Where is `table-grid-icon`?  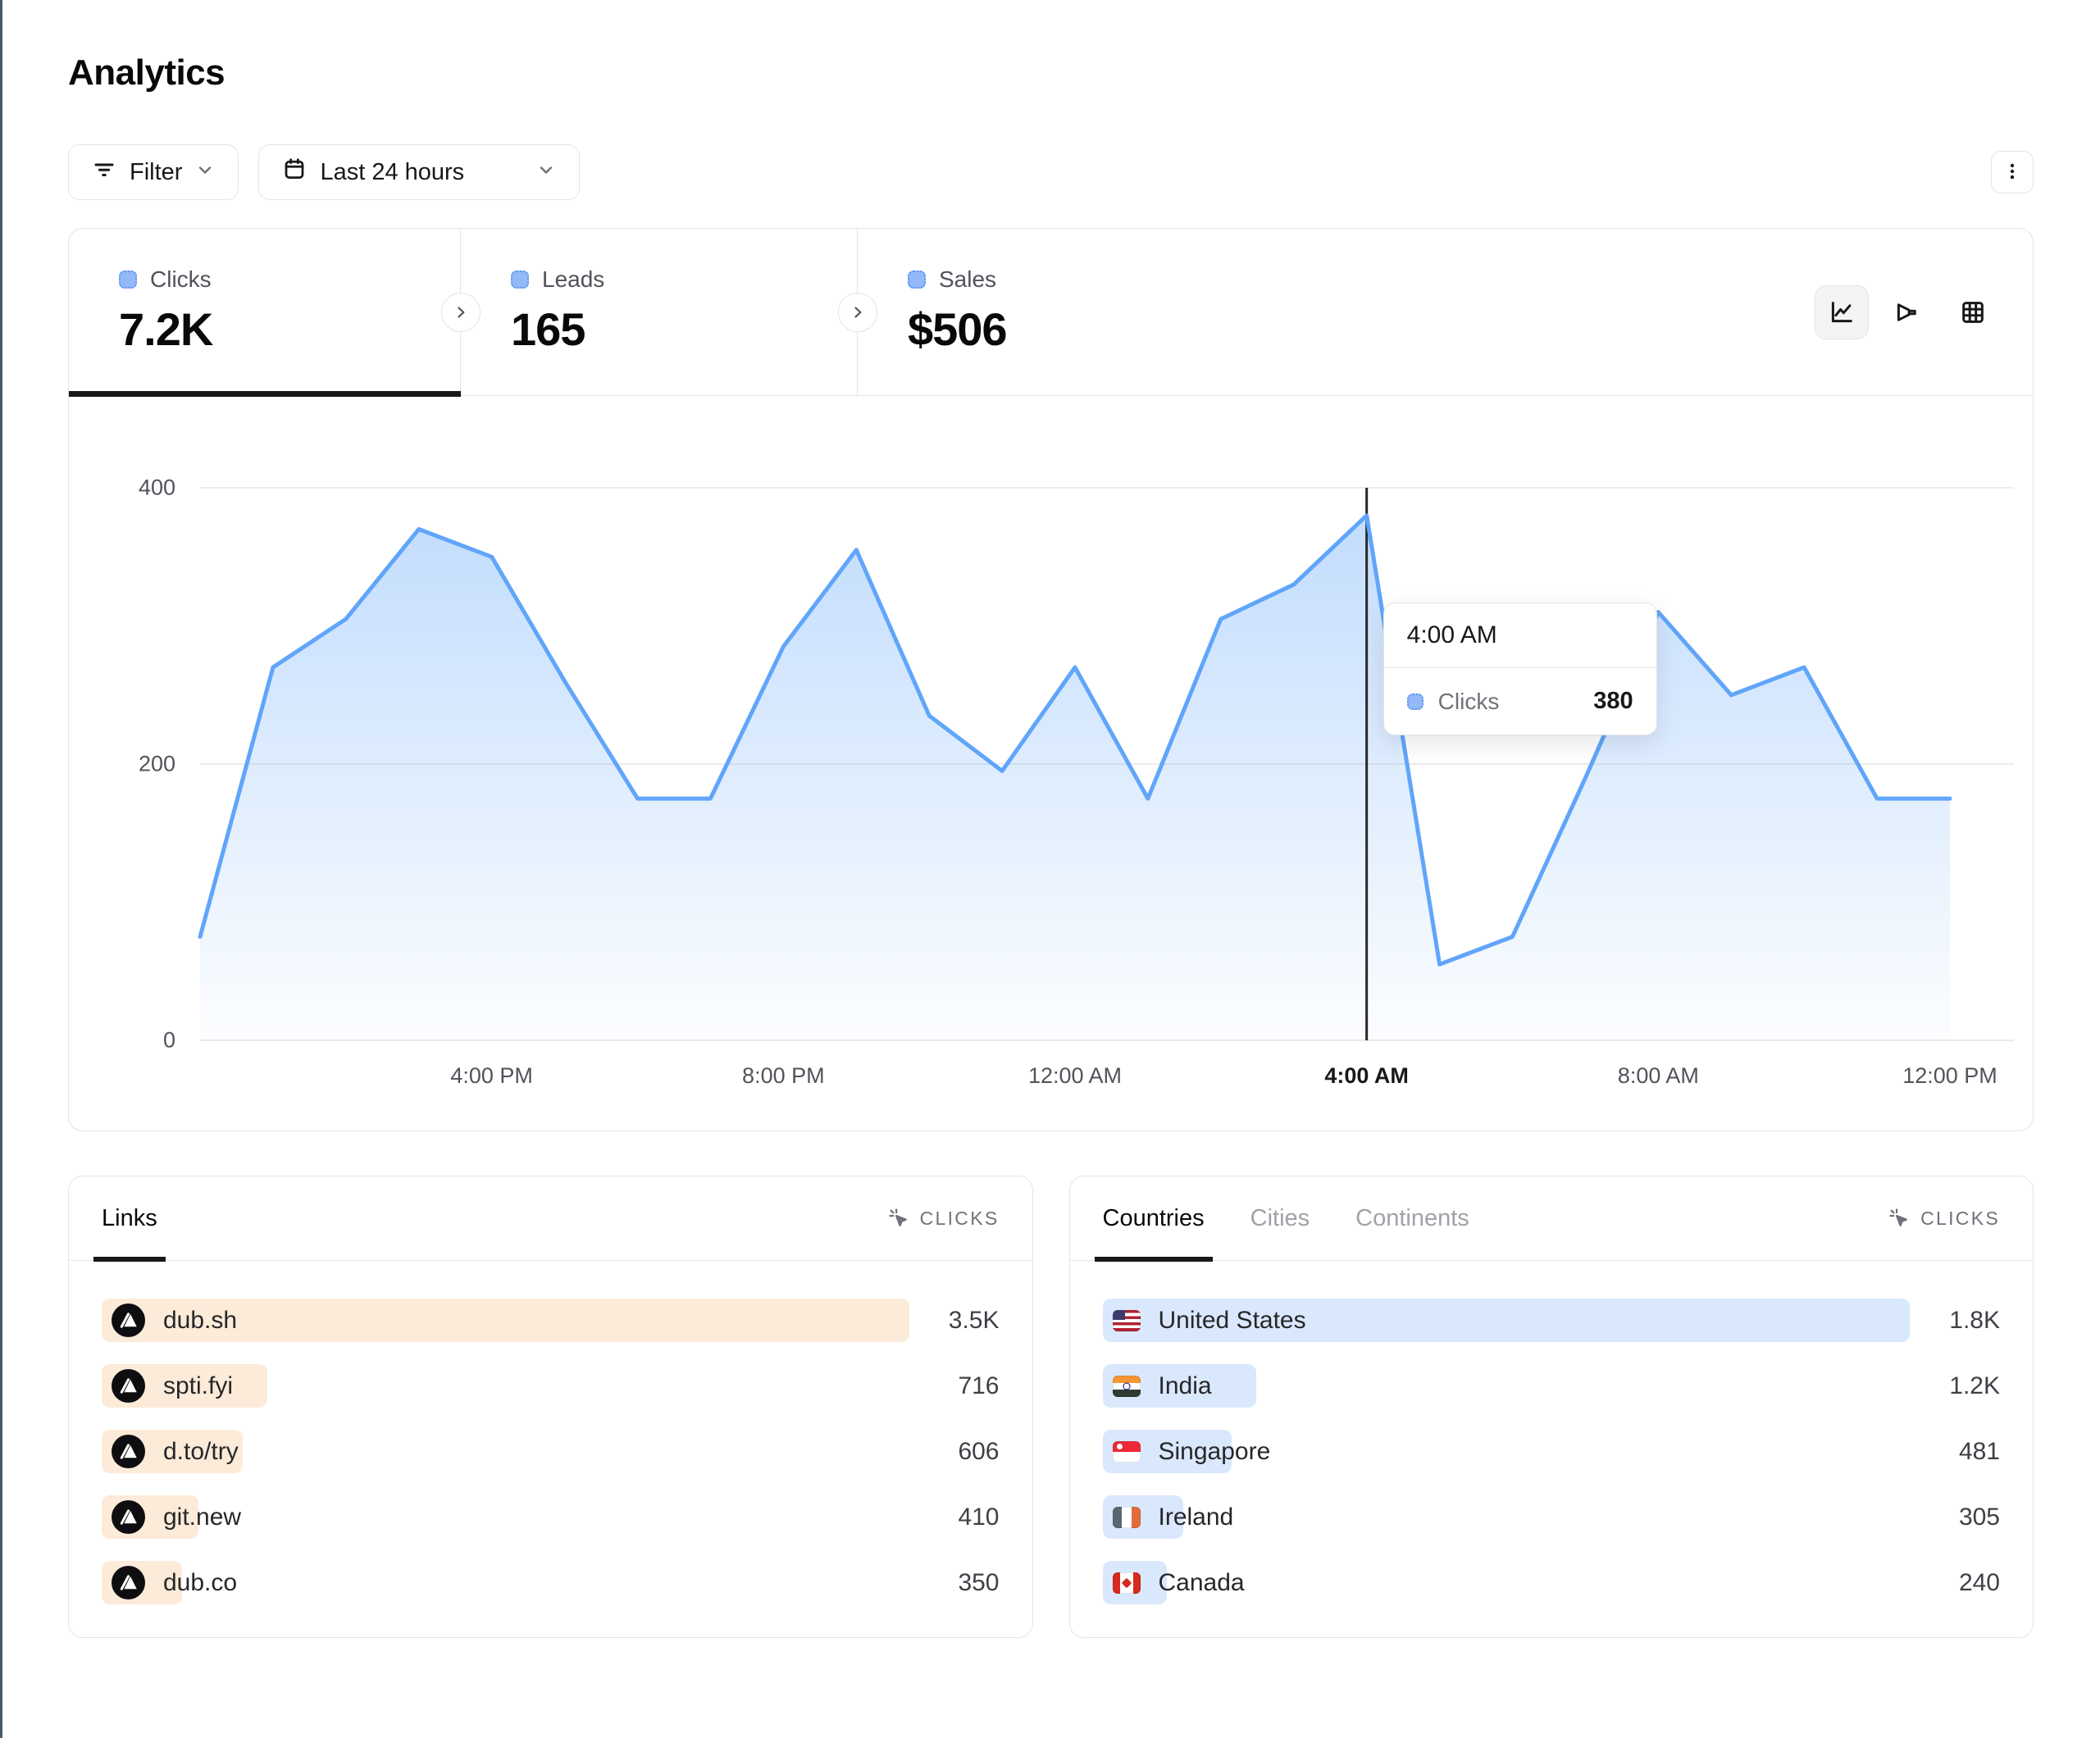
table-grid-icon is located at coordinates (1973, 312).